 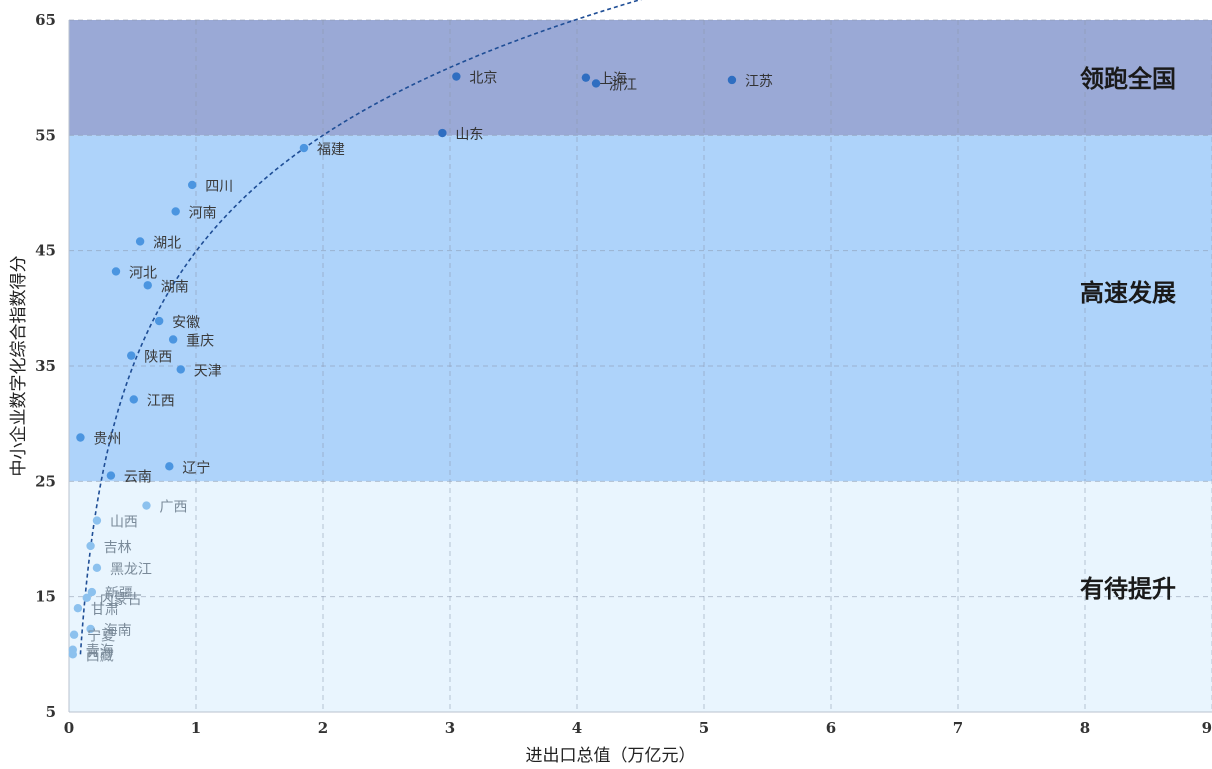 What do you see at coordinates (1128, 293) in the screenshot?
I see `zone-label-1: 高速发展` at bounding box center [1128, 293].